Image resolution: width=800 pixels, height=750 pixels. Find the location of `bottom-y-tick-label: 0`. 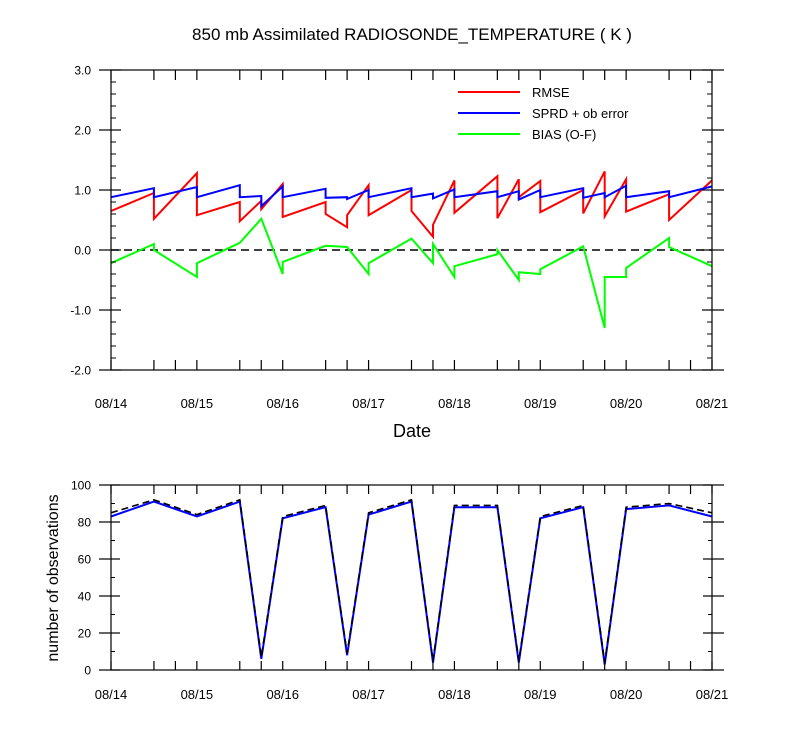

bottom-y-tick-label: 0 is located at coordinates (87, 671).